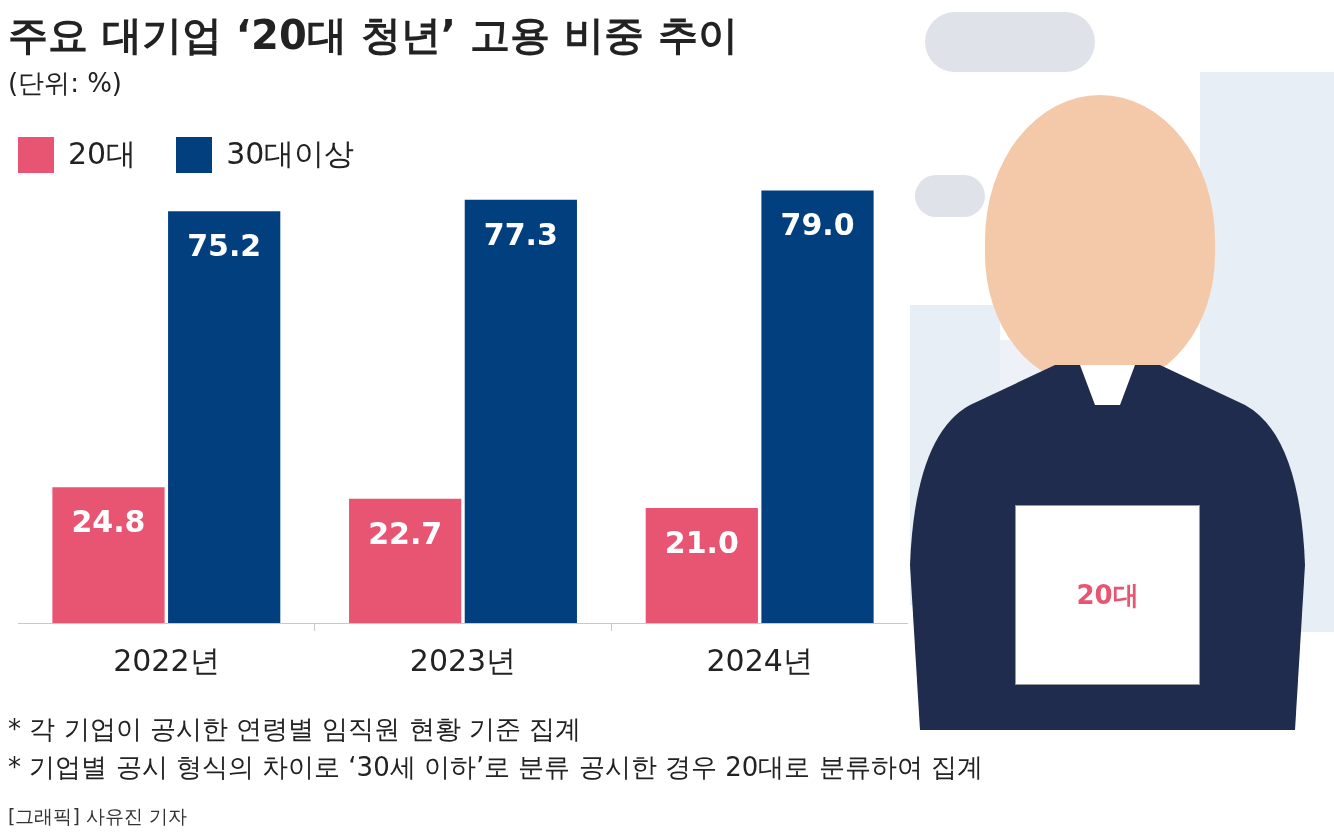  What do you see at coordinates (759, 660) in the screenshot?
I see `x-tick-label: 2024년` at bounding box center [759, 660].